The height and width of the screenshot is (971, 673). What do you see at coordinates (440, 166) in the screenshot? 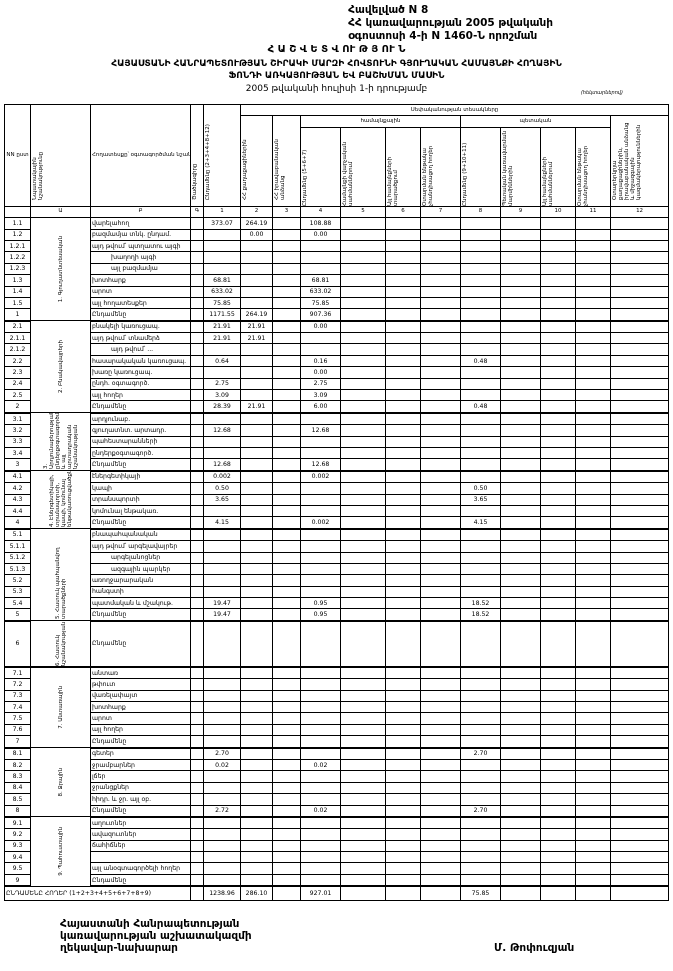
I see `header-c7: Օտարման ենթակա չհանդիսացող հողեր` at bounding box center [440, 166].